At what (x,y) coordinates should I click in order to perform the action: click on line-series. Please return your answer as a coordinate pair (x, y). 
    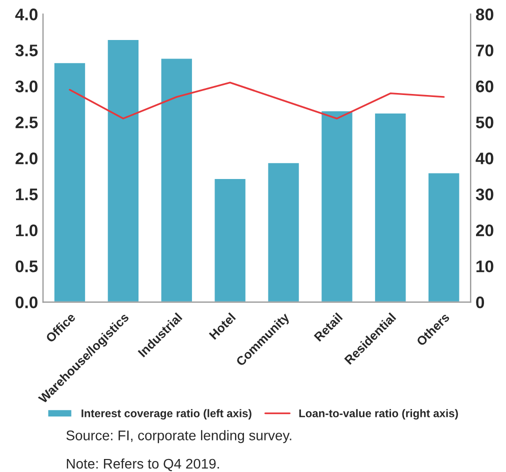
    Looking at the image, I should click on (256, 101).